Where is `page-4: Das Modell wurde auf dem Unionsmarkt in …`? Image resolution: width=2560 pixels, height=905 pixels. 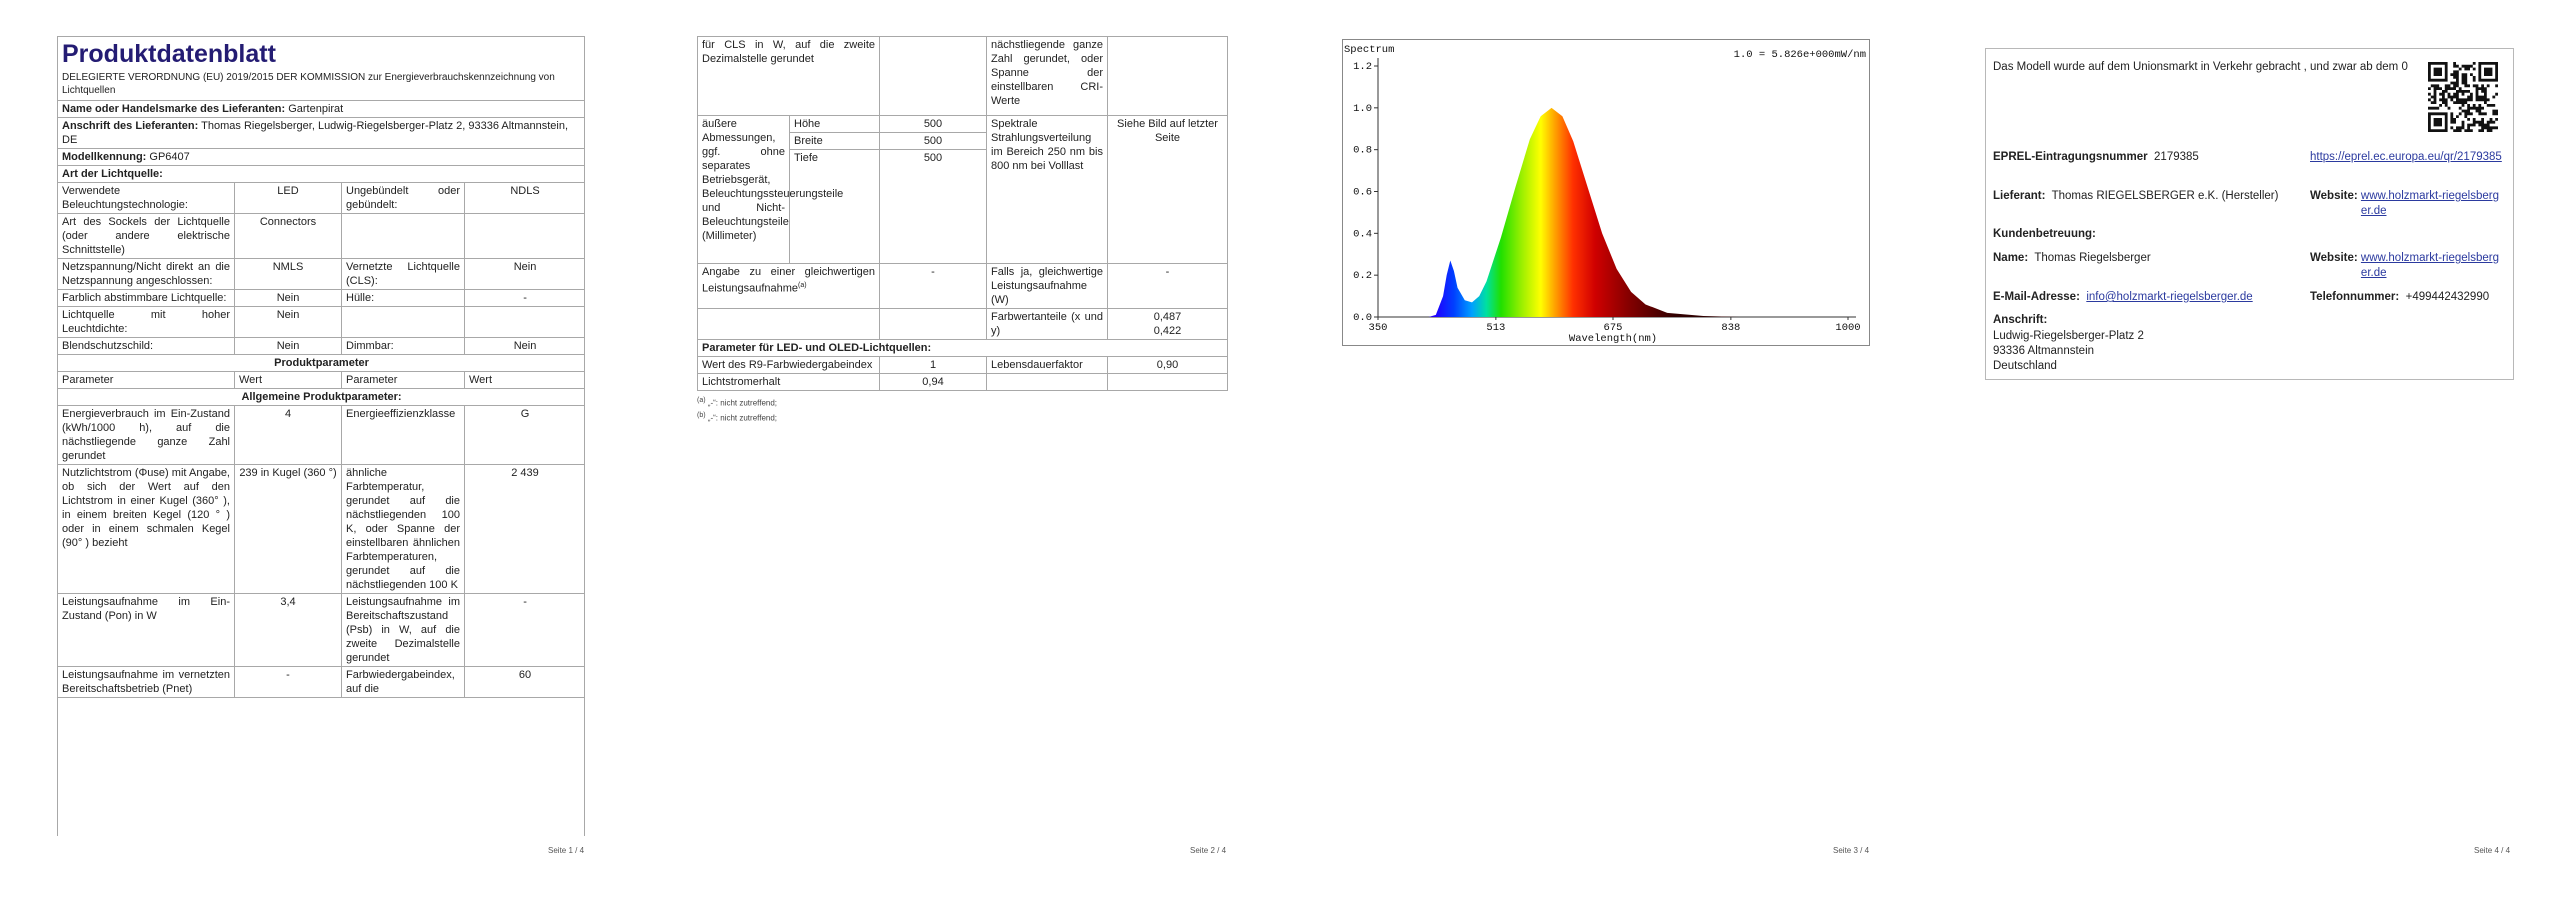 page-4: Das Modell wurde auf dem Unionsmarkt in … is located at coordinates (2249, 214).